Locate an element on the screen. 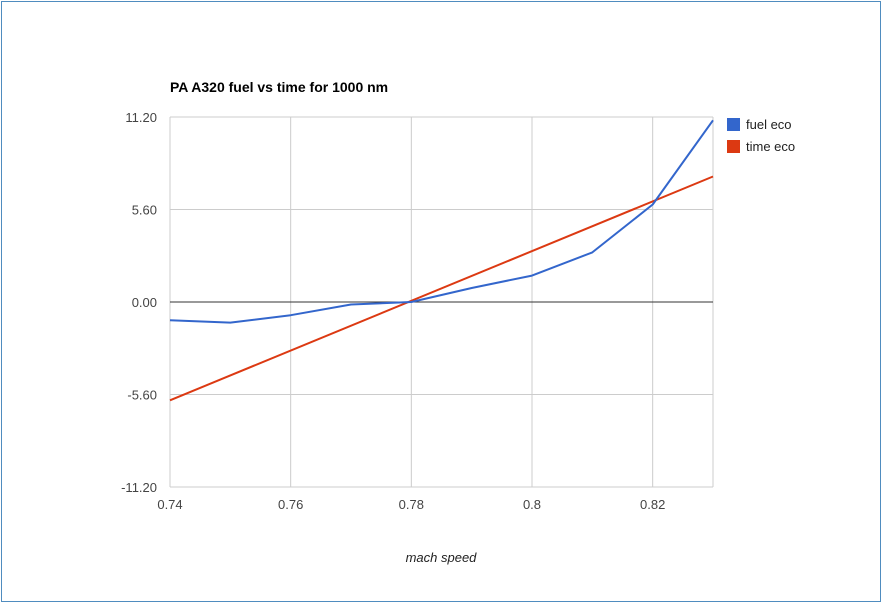 This screenshot has height=605, width=884. y-tick-labels: 11.20 5.60 0.00 -5.60 -11.20 is located at coordinates (139, 302).